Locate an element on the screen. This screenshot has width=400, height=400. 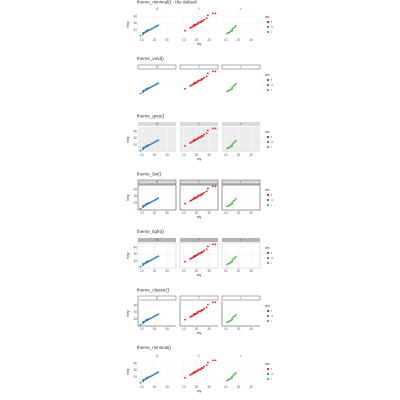
panel-border is located at coordinates (157, 197).